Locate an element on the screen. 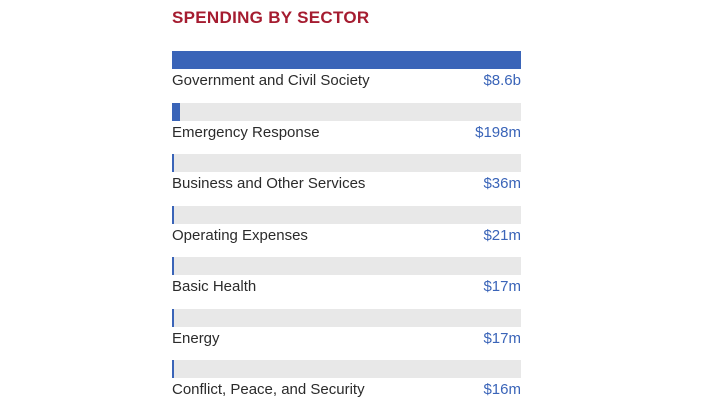 The width and height of the screenshot is (720, 405). category-label: Business and Other Services is located at coordinates (269, 183).